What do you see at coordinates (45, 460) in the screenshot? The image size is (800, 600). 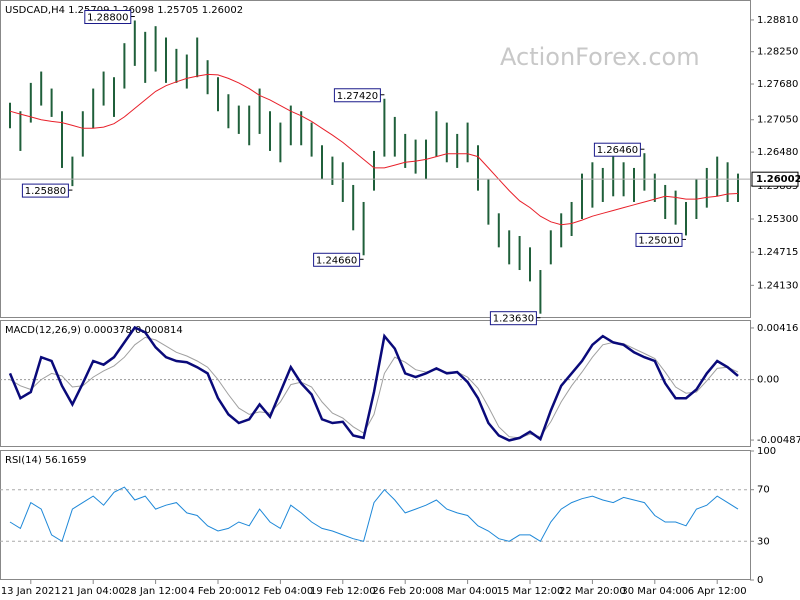 I see `panel-title: RSI(14) 56.1659` at bounding box center [45, 460].